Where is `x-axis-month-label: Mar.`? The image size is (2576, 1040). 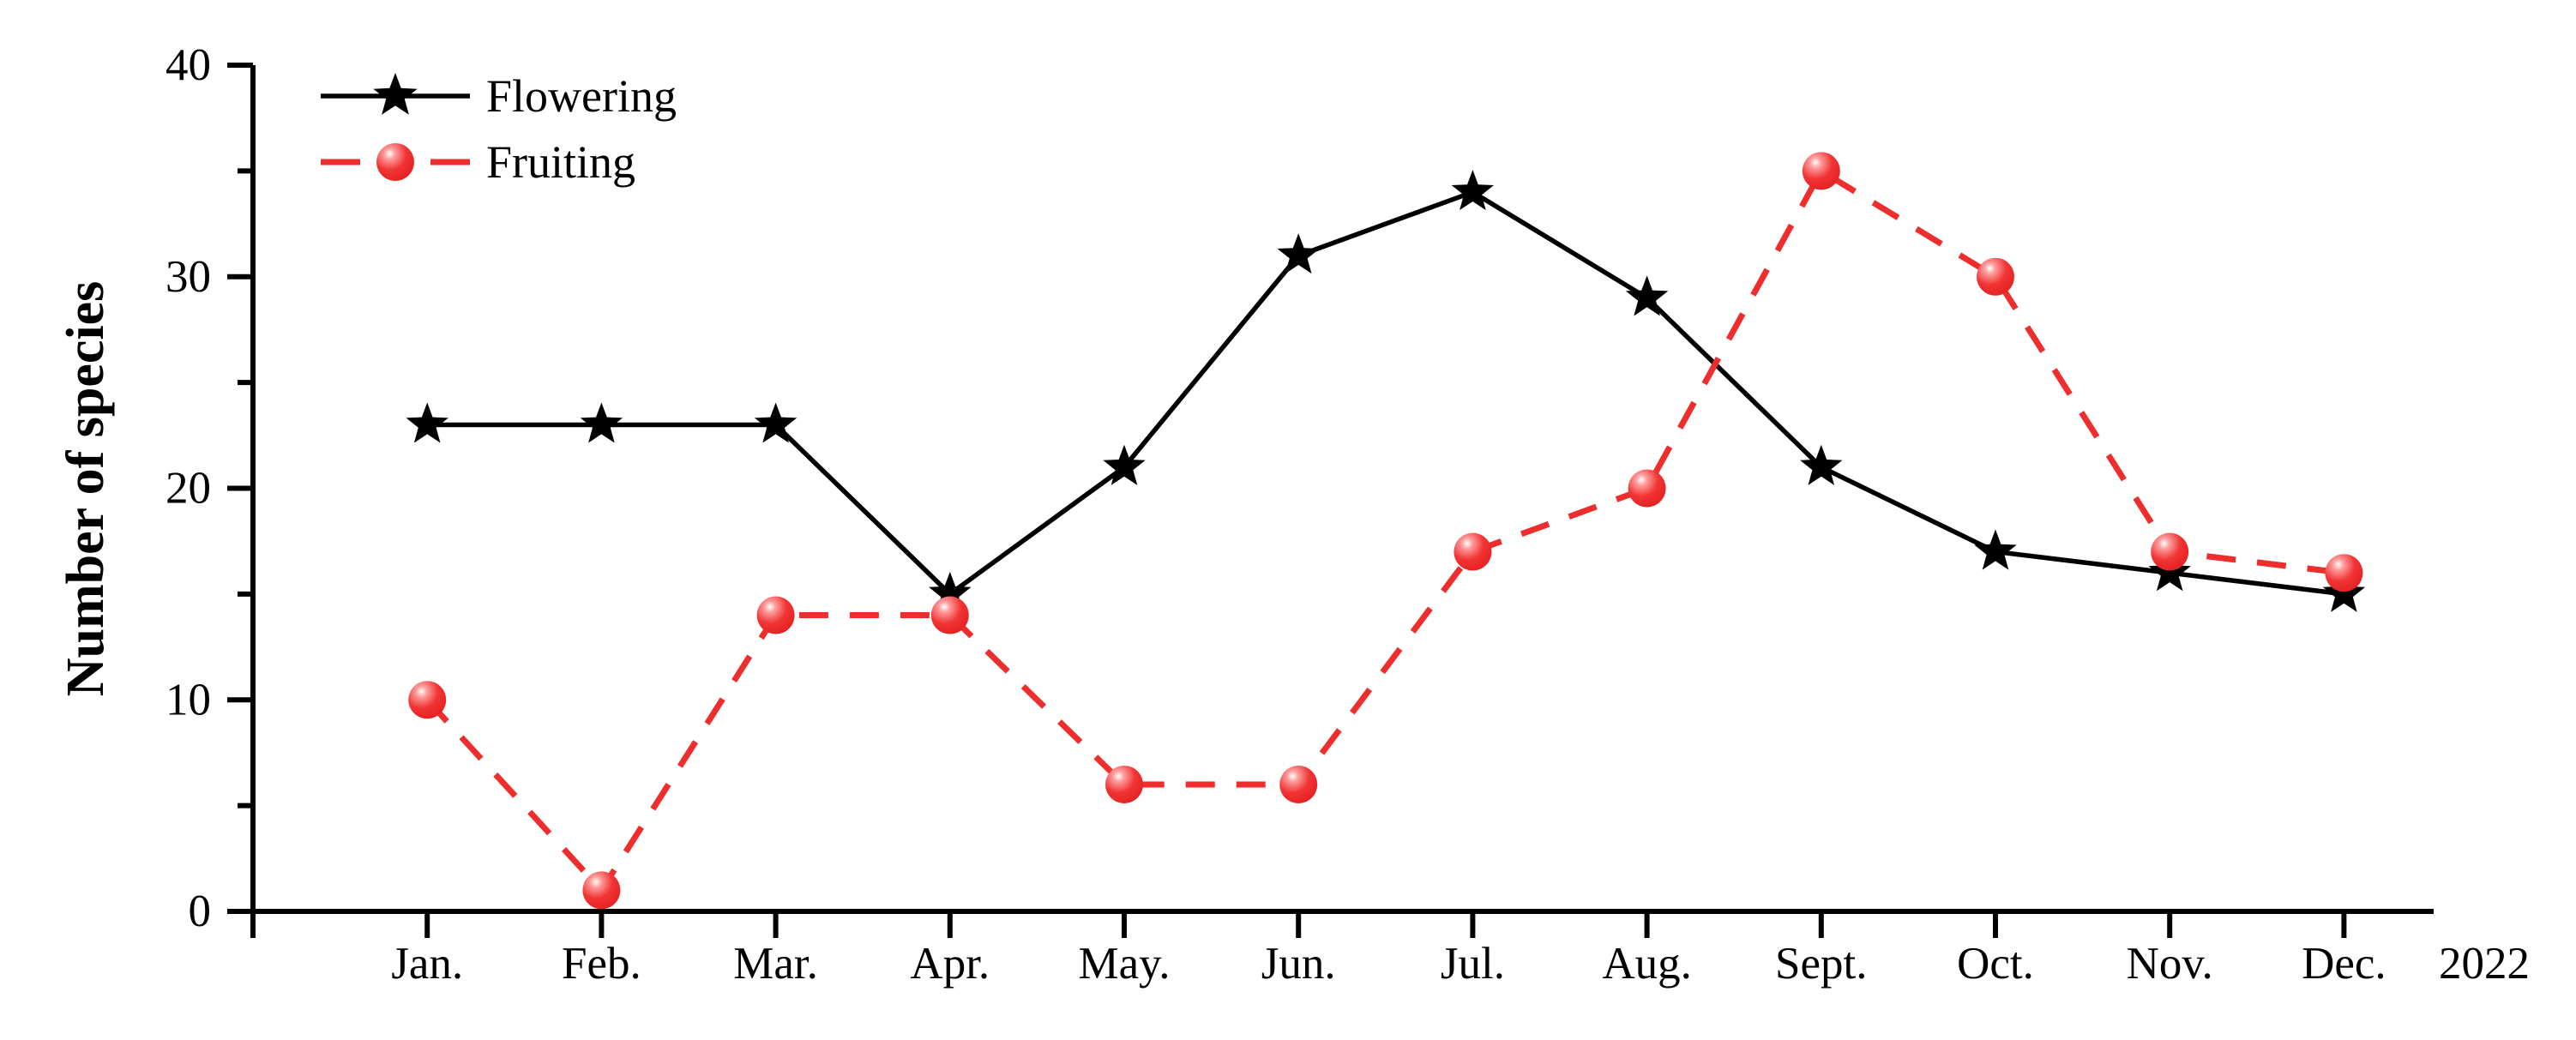
x-axis-month-label: Mar. is located at coordinates (775, 964).